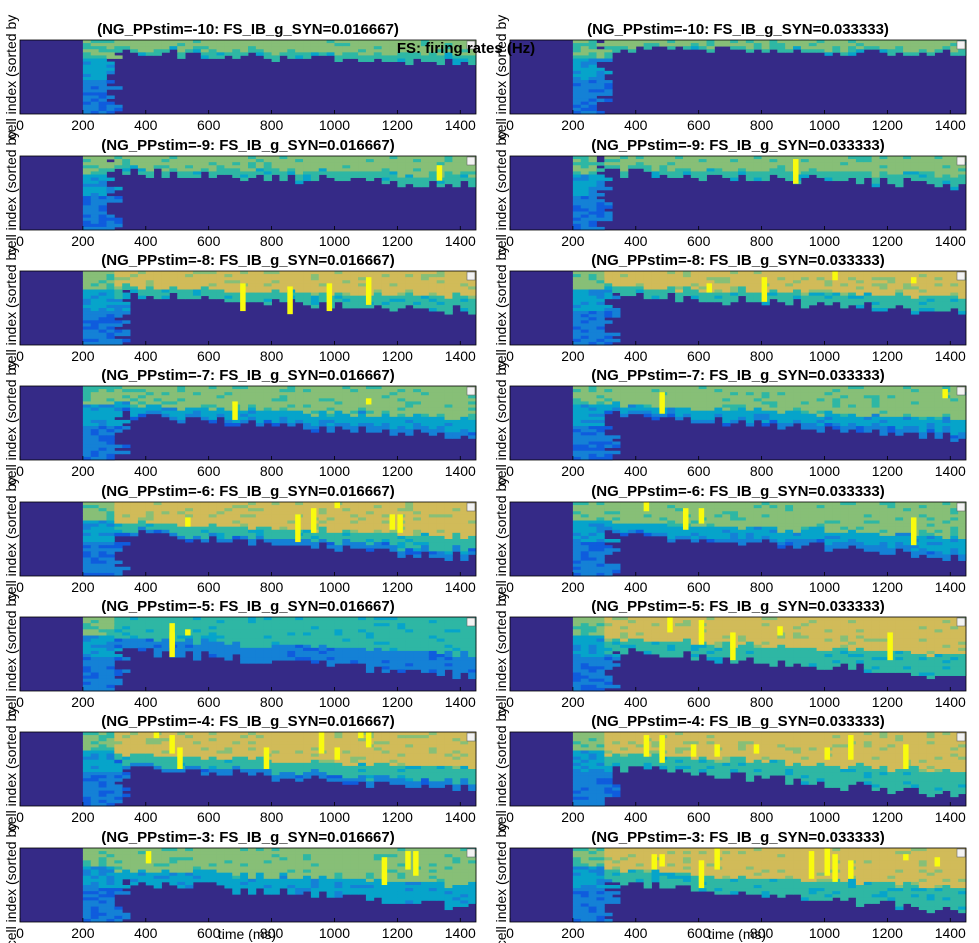 This screenshot has width=979, height=943. I want to click on panel-title: (NG_PPstim=-3: FS_IB_g_SYN=0.016667), so click(247, 837).